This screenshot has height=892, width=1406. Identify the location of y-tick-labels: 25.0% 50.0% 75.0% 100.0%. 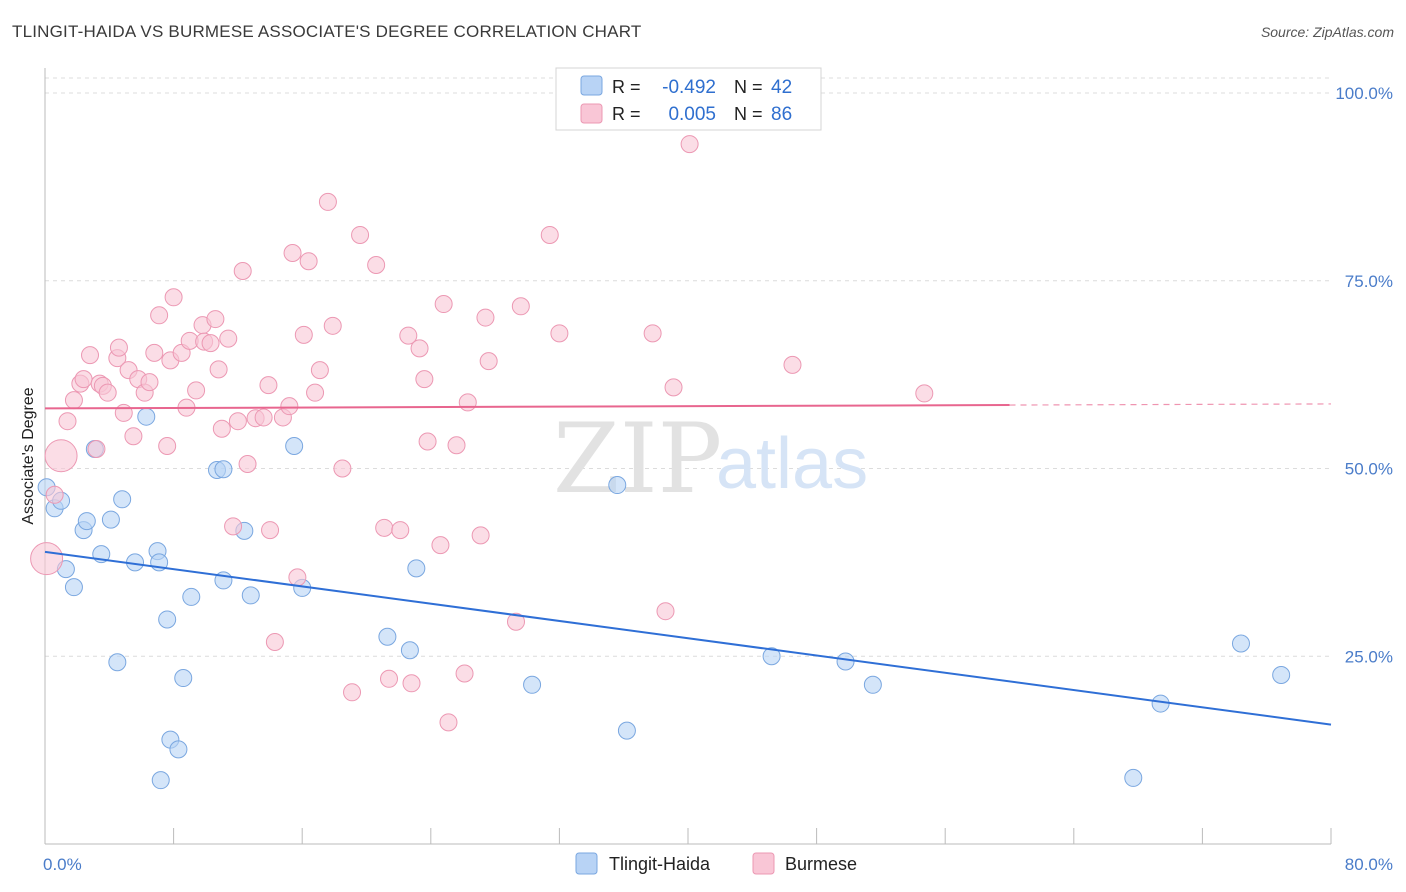
(1364, 375).